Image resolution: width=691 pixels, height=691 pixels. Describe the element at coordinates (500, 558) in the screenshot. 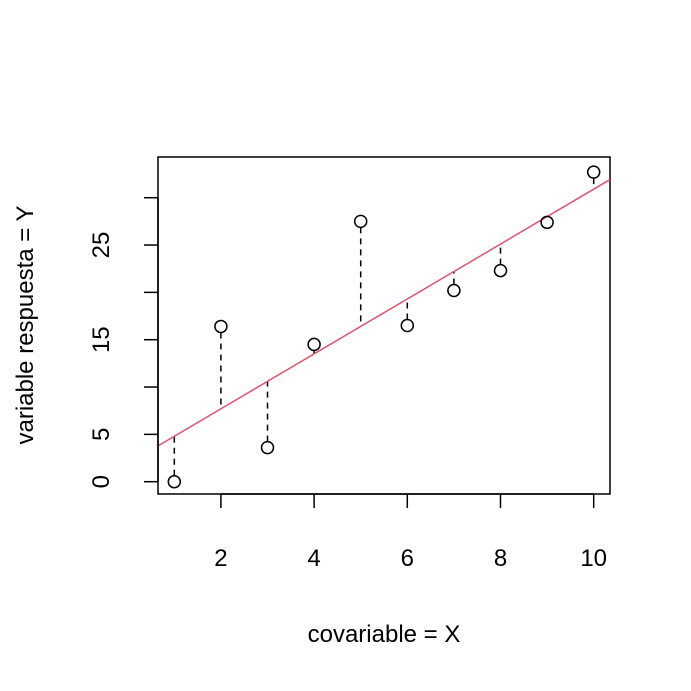

I see `x-tick-label: 8` at that location.